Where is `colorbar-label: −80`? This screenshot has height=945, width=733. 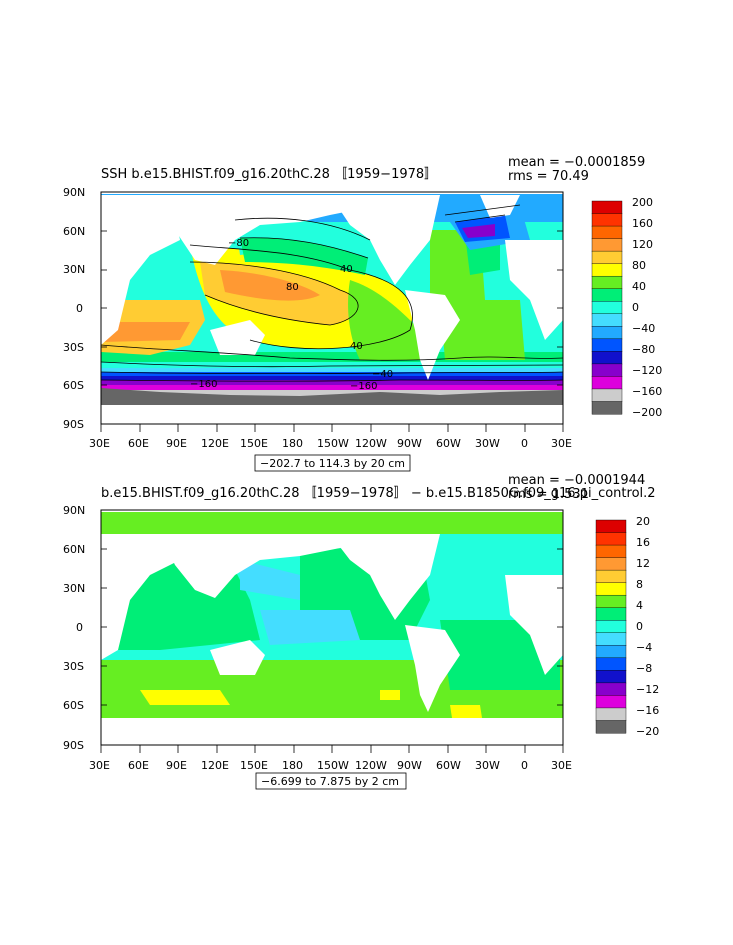 colorbar-label: −80 is located at coordinates (643, 349).